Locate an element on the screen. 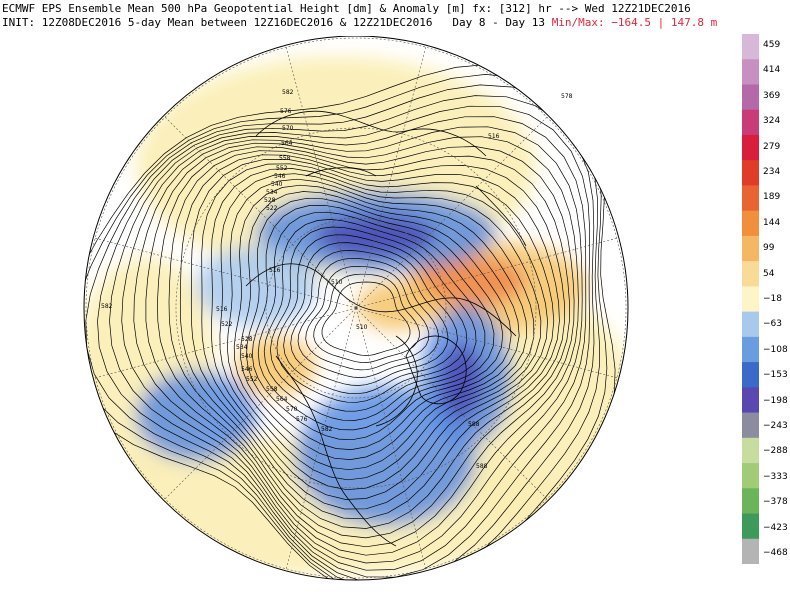 This screenshot has width=790, height=598. color-scale-label: 144 is located at coordinates (772, 222).